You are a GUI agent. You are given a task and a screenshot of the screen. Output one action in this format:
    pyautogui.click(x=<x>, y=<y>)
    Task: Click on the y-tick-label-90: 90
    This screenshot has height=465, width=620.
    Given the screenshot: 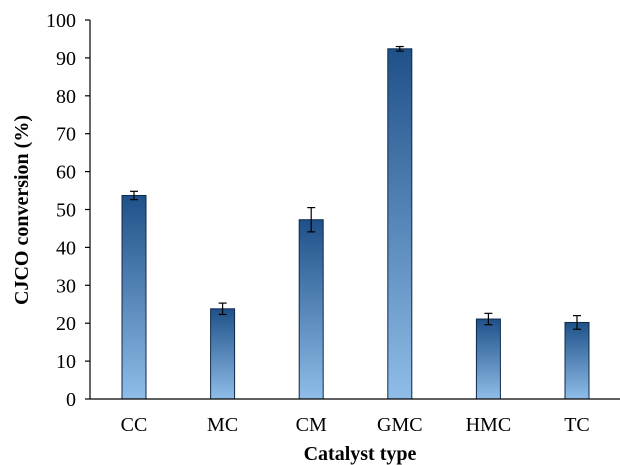 What is the action you would take?
    pyautogui.click(x=66, y=59)
    